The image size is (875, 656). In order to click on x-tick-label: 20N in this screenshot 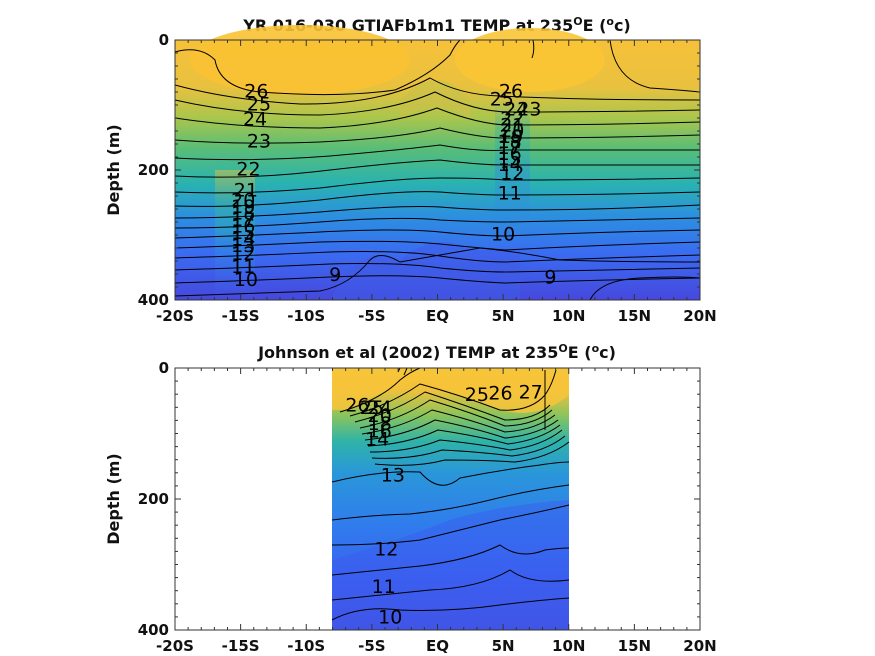, I will do `click(699, 316)`.